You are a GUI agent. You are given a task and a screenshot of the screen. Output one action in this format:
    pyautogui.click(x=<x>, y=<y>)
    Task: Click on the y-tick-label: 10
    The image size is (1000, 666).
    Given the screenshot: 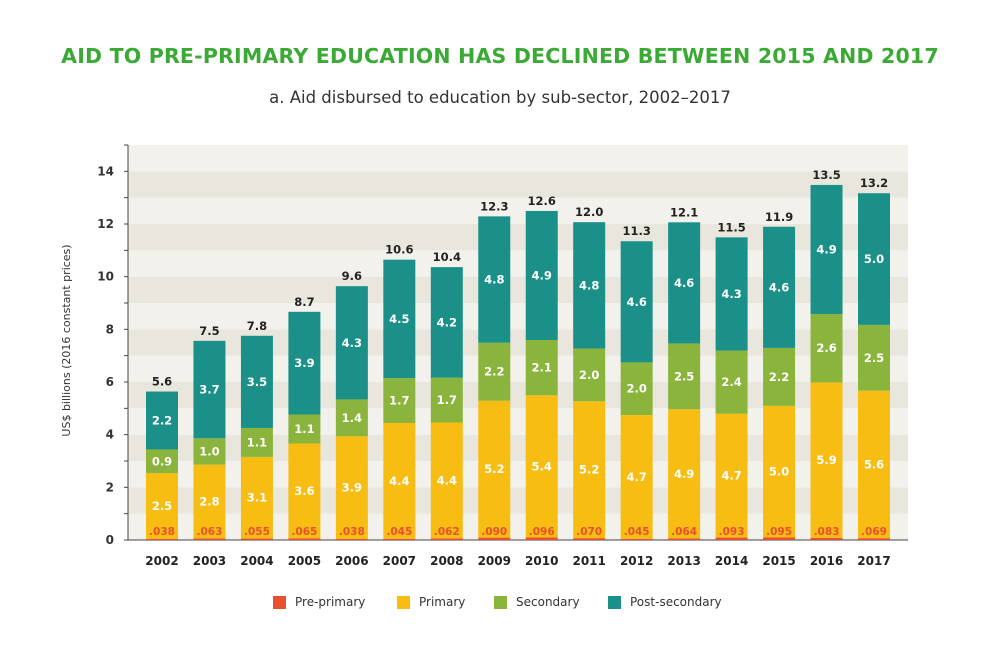 What is the action you would take?
    pyautogui.click(x=105, y=277)
    